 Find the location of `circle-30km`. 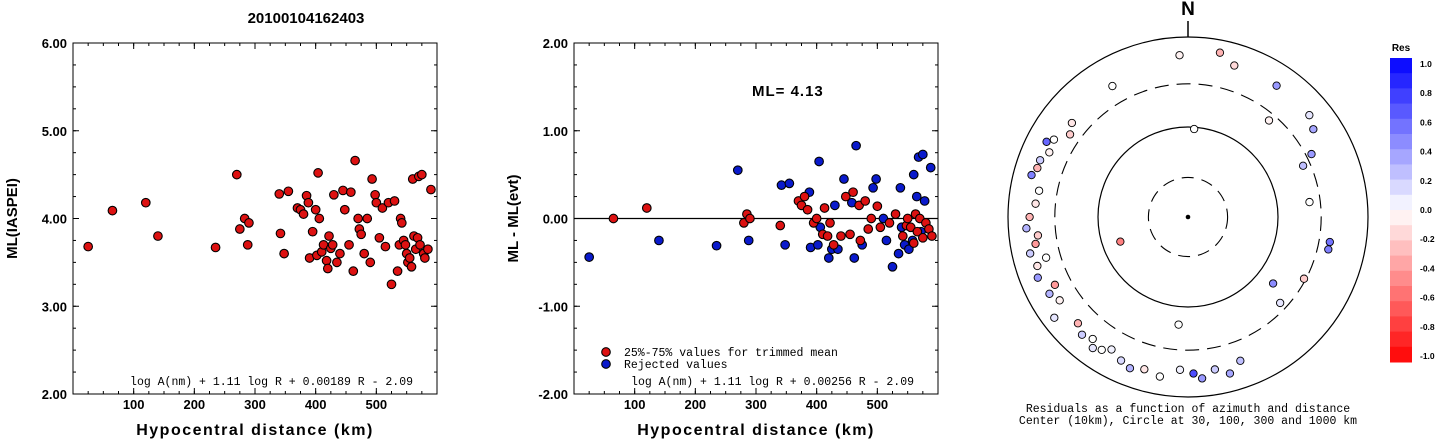

circle-30km is located at coordinates (1188, 217).